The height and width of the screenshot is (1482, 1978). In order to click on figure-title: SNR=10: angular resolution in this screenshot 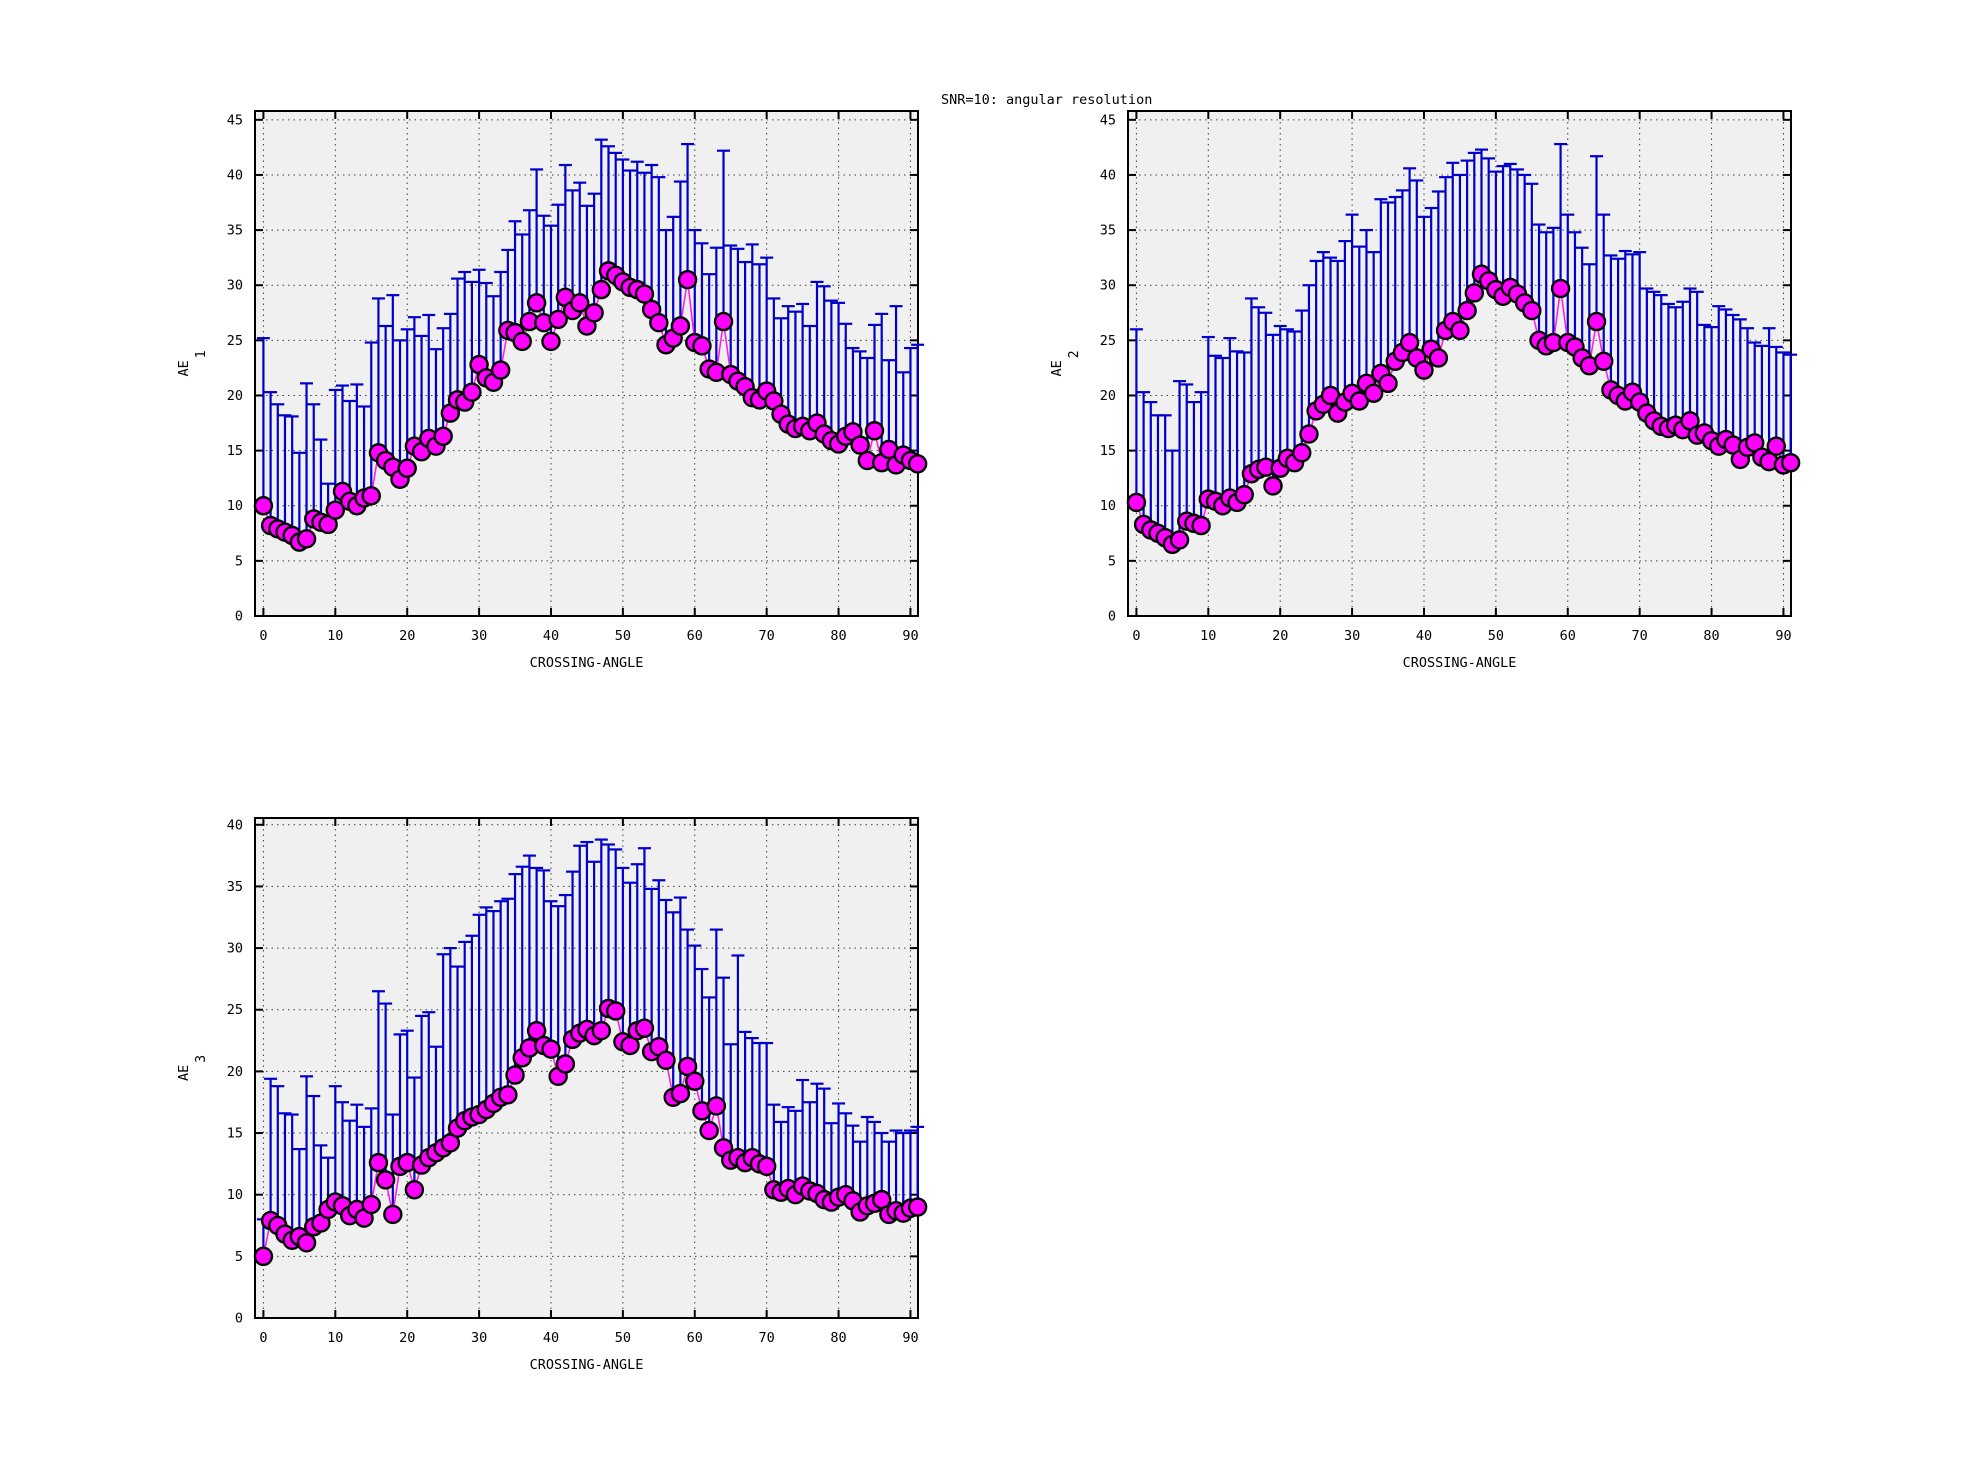, I will do `click(1047, 100)`.